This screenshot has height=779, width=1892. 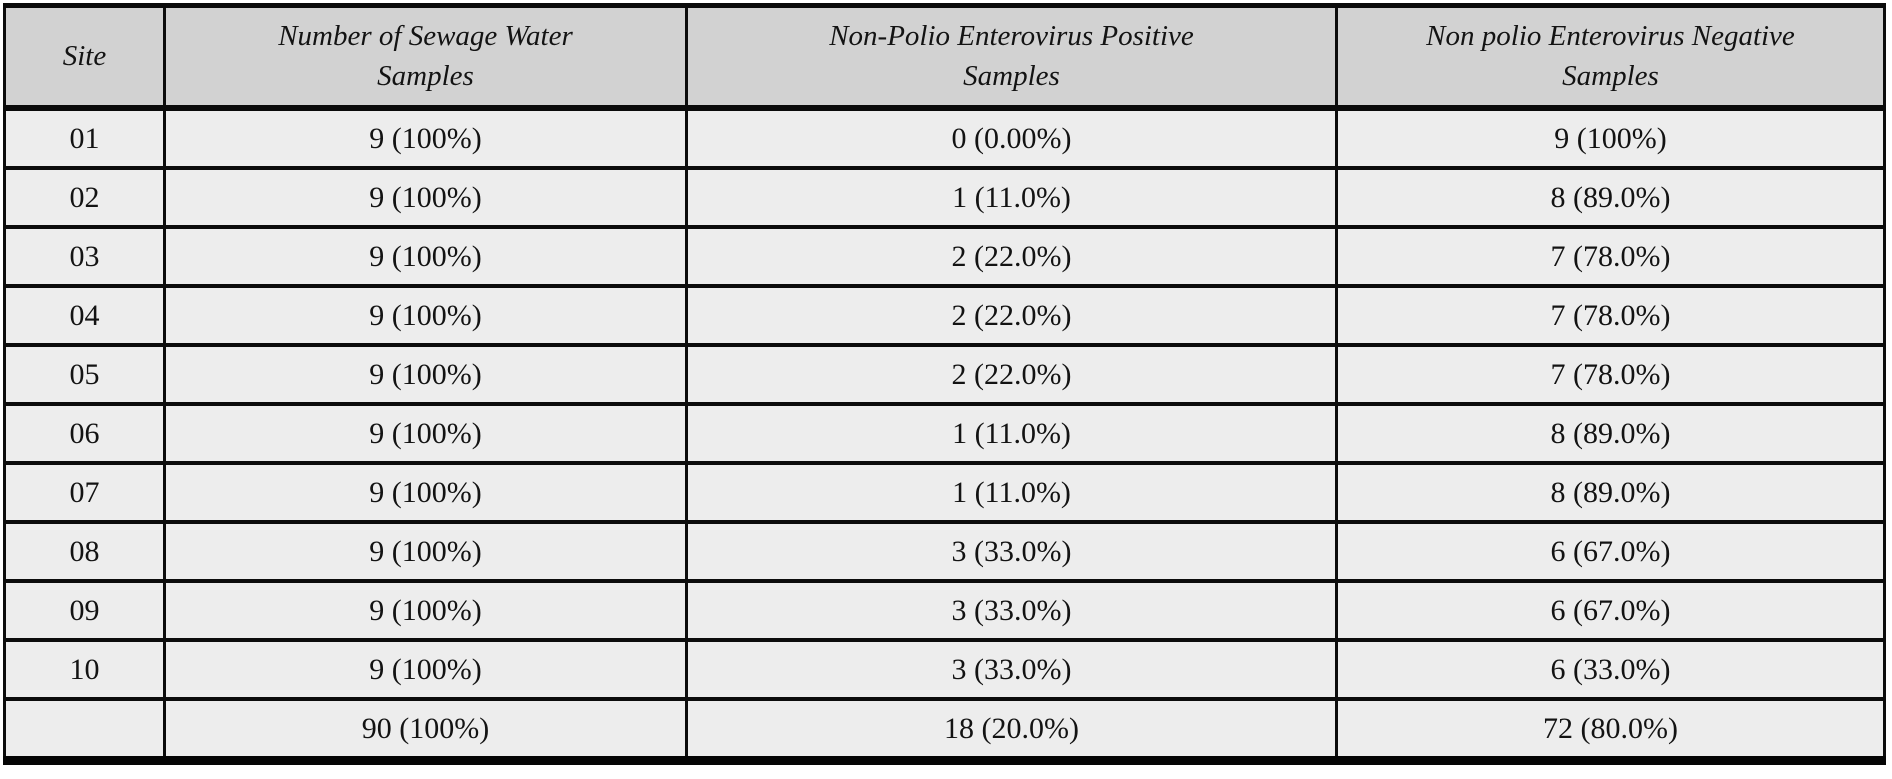 I want to click on total-row: 90 (100%) 18 (20.0%) 72 (80.0%), so click(x=944, y=730).